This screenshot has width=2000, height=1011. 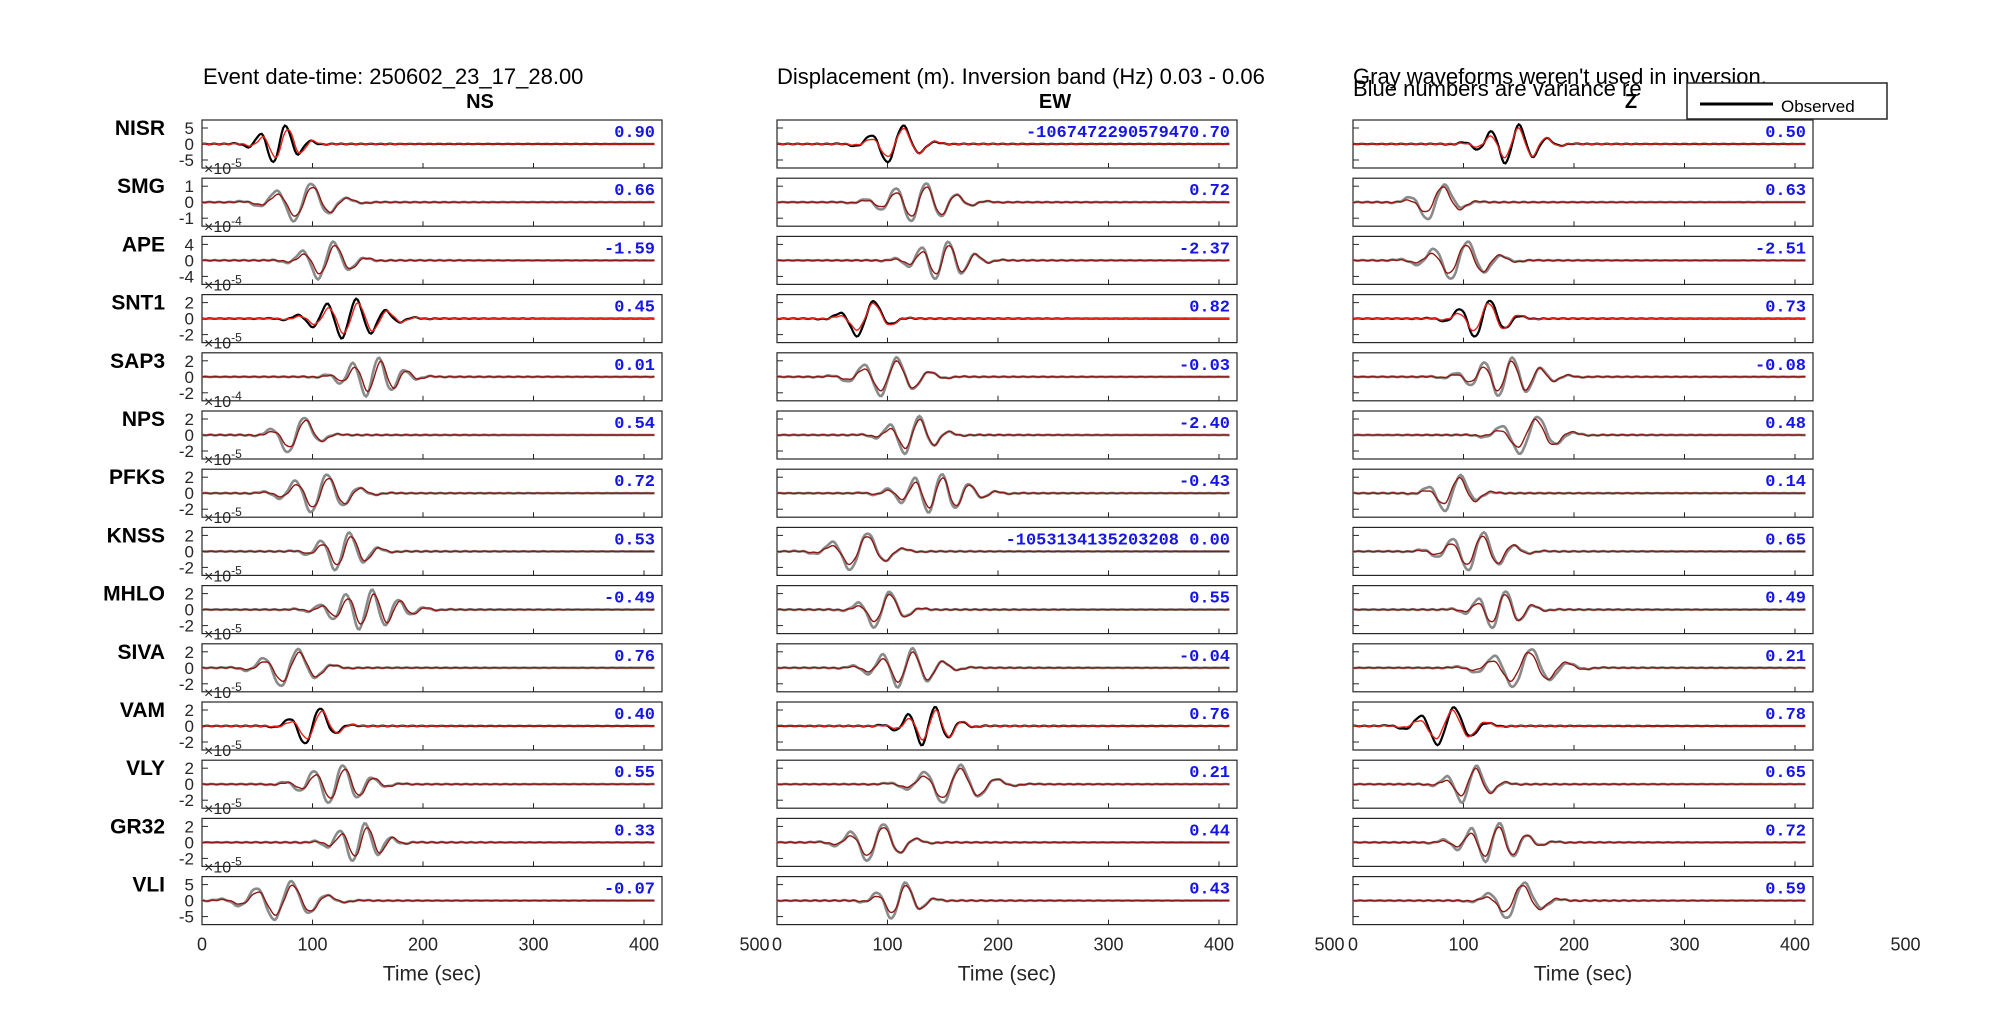 What do you see at coordinates (1003, 492) in the screenshot?
I see `synthetic-trace-pfks-ew` at bounding box center [1003, 492].